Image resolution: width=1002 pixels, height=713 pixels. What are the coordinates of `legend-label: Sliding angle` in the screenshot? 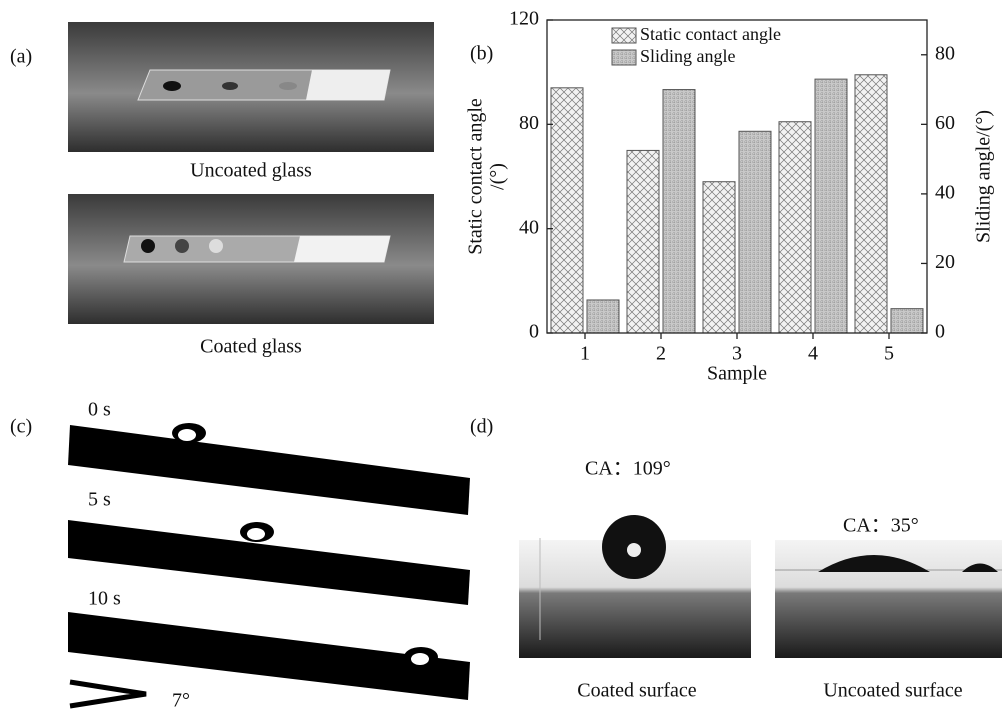 It's located at (688, 56).